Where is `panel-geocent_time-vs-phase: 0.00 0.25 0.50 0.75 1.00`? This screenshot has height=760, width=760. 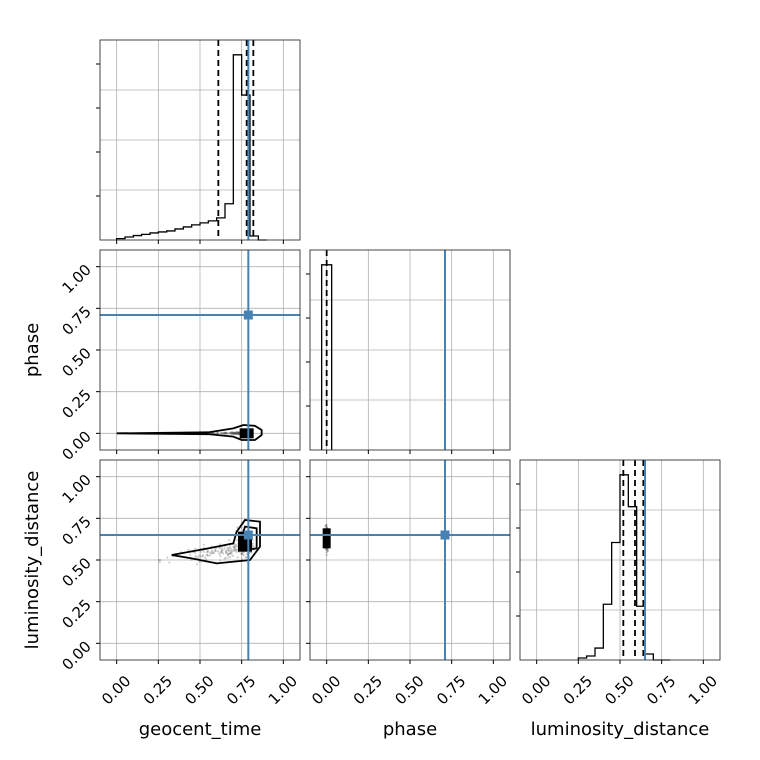
panel-geocent_time-vs-phase: 0.00 0.25 0.50 0.75 1.00 is located at coordinates (179, 356).